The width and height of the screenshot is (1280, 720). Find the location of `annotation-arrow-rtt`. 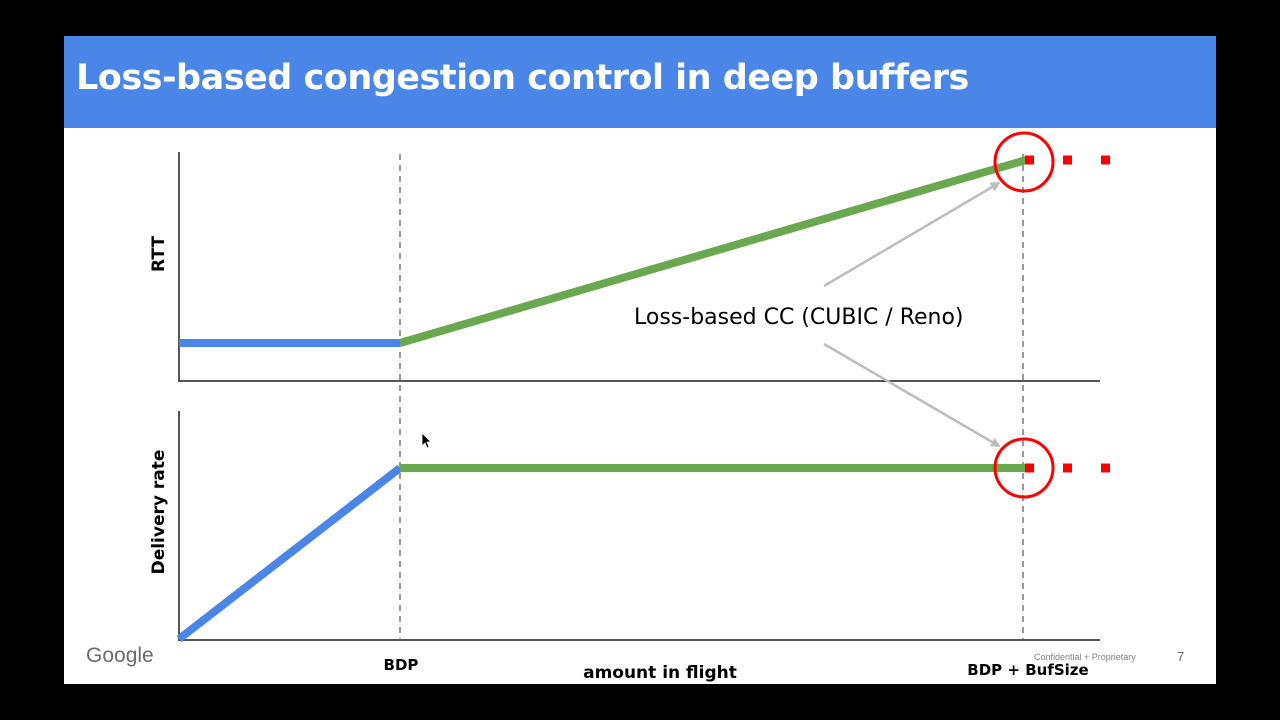

annotation-arrow-rtt is located at coordinates (912, 234).